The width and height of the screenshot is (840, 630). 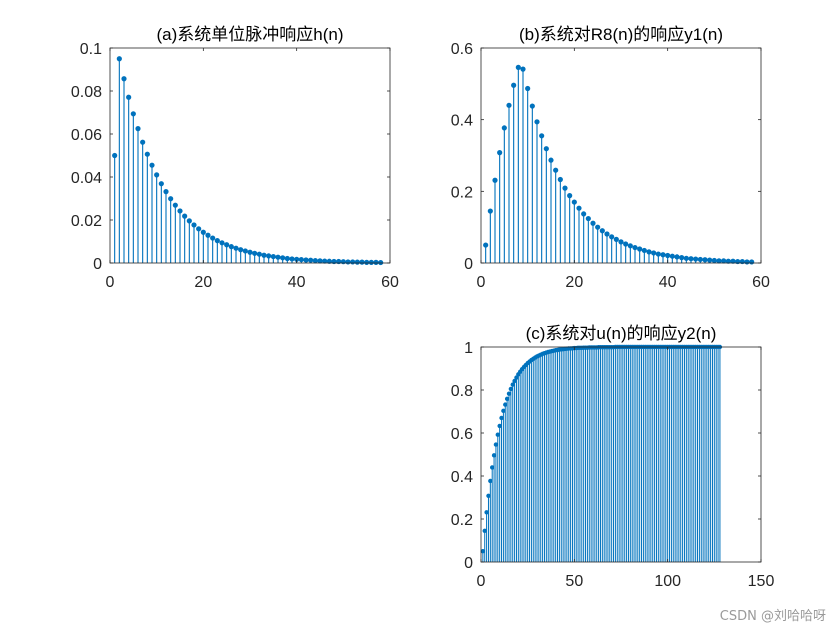 I want to click on y-tick-label: 0.06, so click(x=86, y=135).